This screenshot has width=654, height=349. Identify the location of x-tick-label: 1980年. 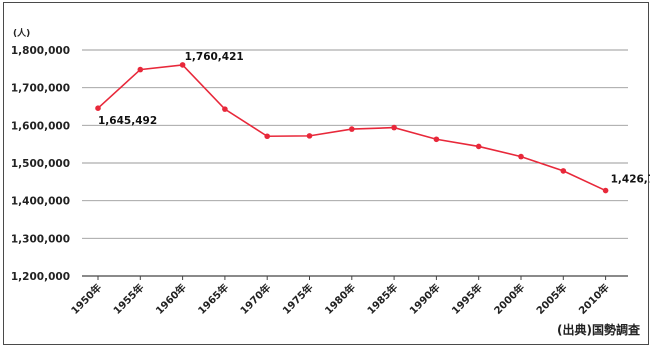
(340, 299).